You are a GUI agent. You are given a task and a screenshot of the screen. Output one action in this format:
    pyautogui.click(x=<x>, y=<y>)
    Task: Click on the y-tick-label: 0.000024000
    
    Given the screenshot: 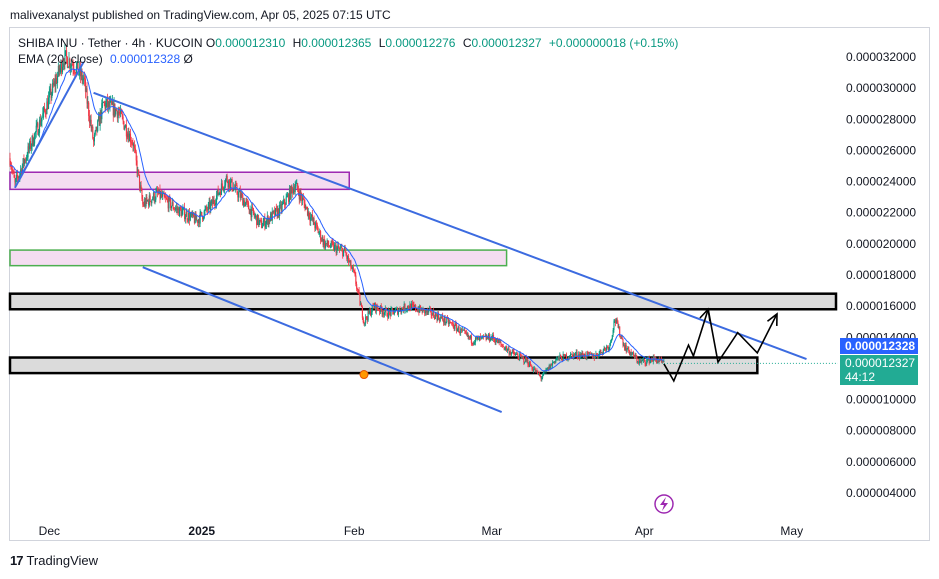 What is the action you would take?
    pyautogui.click(x=881, y=182)
    